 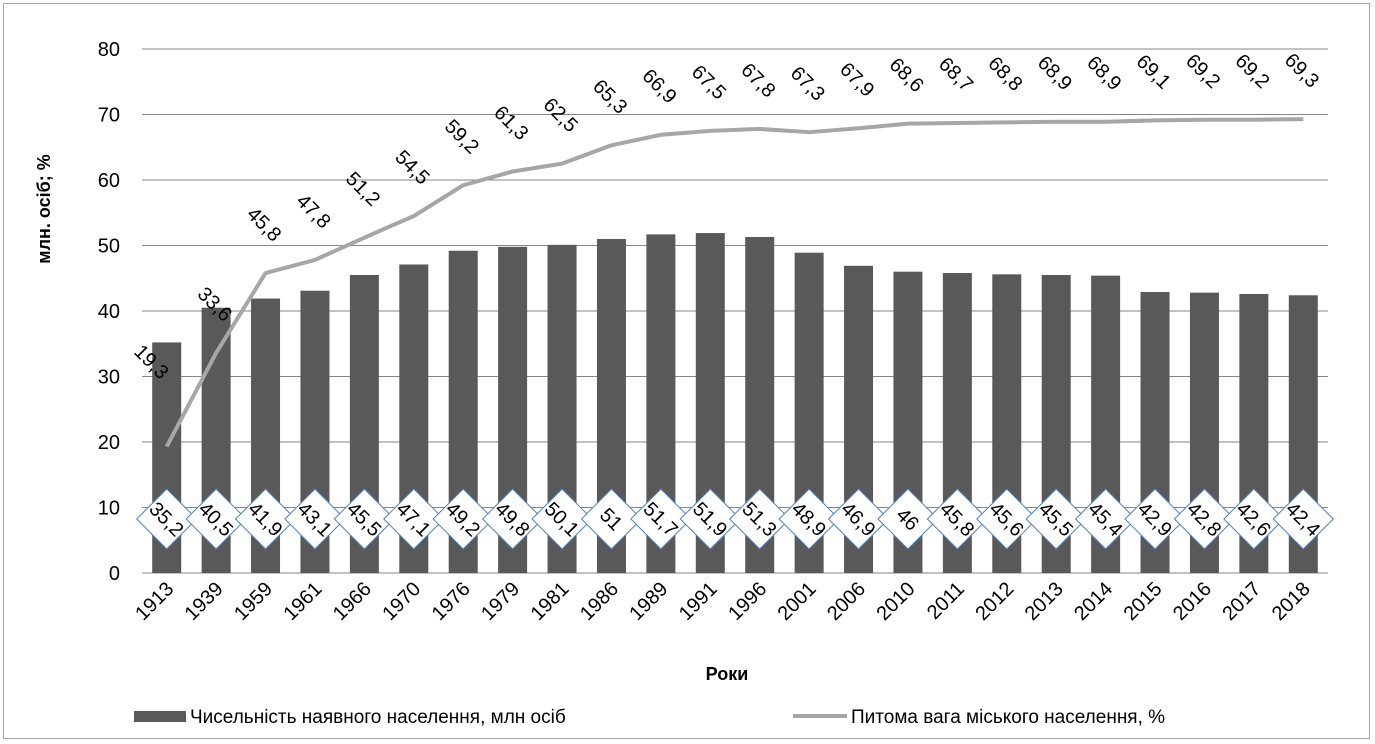 I want to click on x-tick-label: 2016, so click(x=1192, y=601).